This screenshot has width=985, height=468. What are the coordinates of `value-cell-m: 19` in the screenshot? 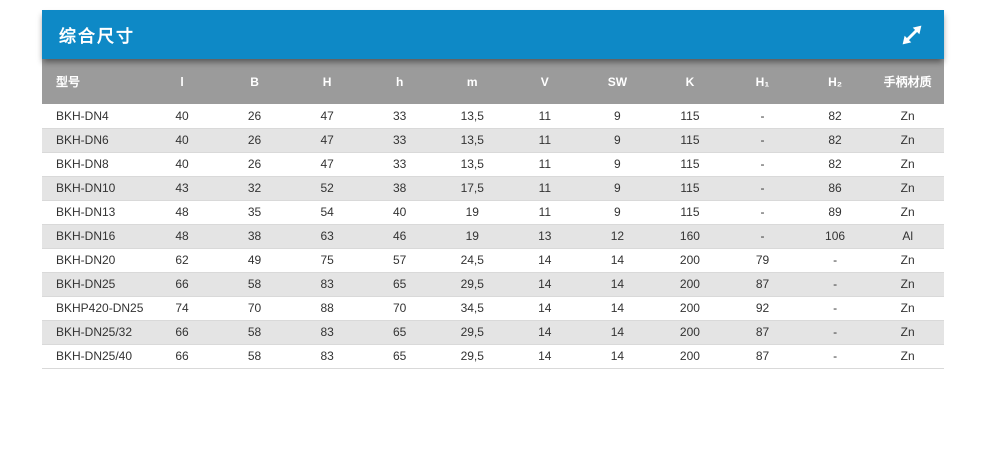 It's located at (472, 212).